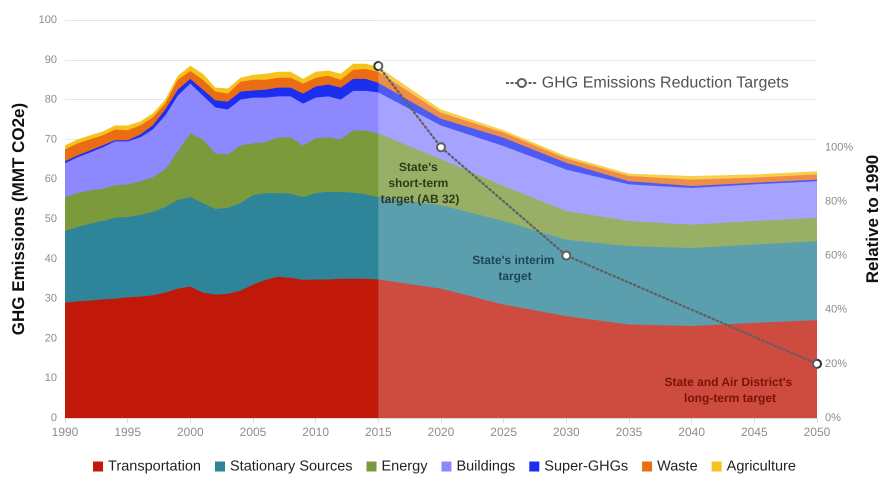 The height and width of the screenshot is (483, 889). Describe the element at coordinates (50, 258) in the screenshot. I see `y-tick-label: 40` at that location.